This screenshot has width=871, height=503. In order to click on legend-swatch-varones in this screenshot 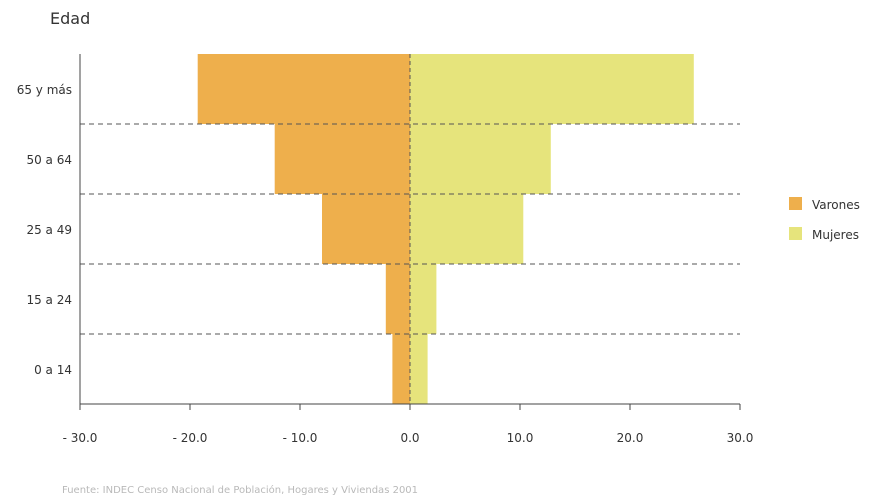, I will do `click(795, 203)`.